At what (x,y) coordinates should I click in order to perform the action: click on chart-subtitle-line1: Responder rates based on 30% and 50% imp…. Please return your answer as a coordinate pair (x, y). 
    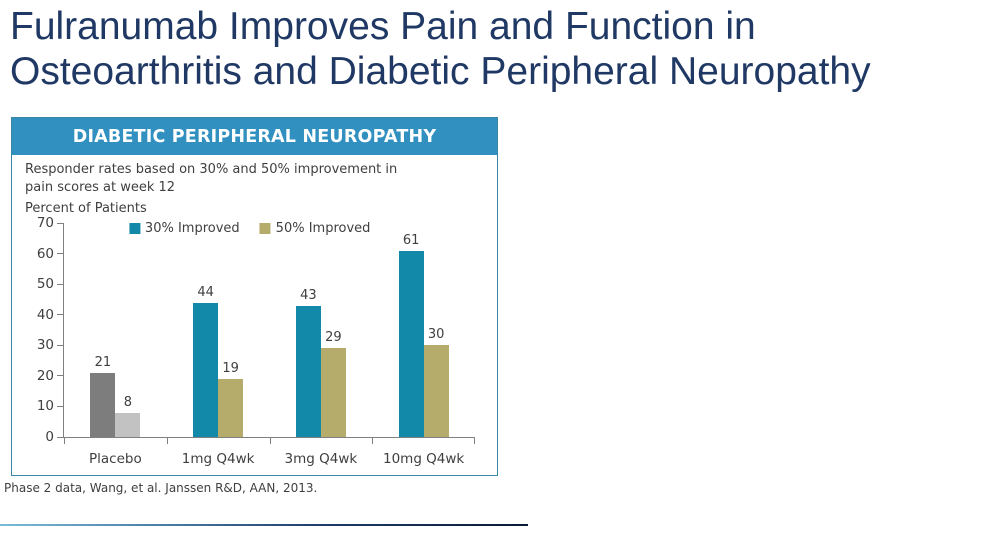
    Looking at the image, I should click on (211, 169).